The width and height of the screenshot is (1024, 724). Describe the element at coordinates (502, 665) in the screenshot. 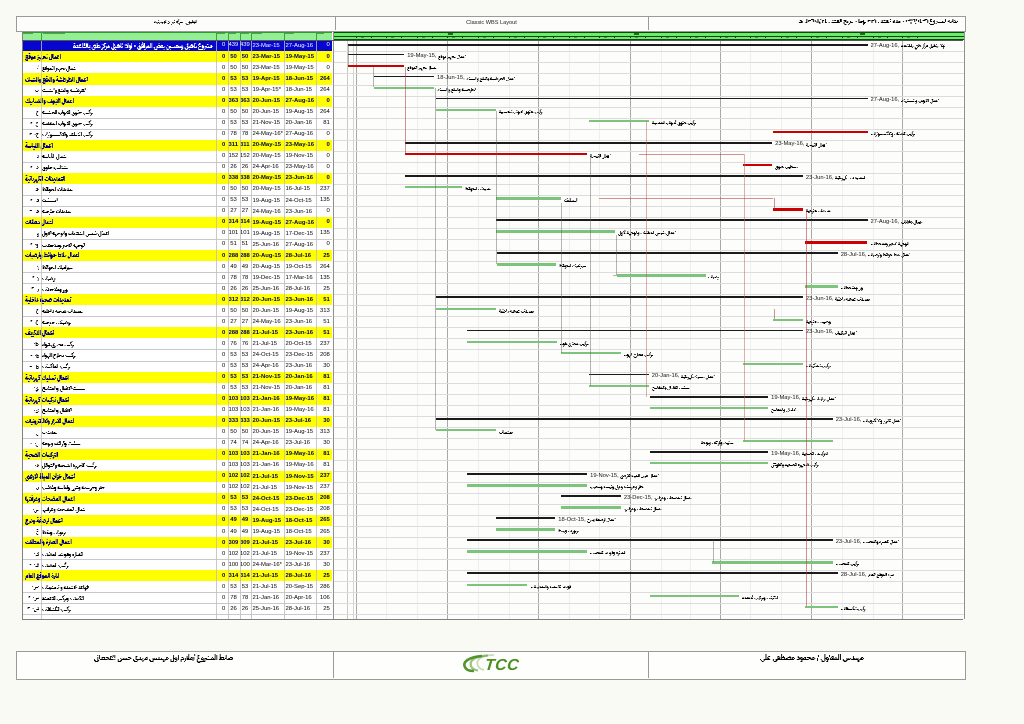

I see `svg-text: TCC` at that location.